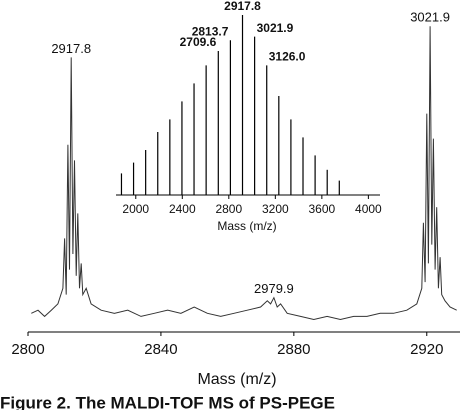 This screenshot has width=474, height=410. Describe the element at coordinates (287, 57) in the screenshot. I see `peak-label: 3126.0` at that location.